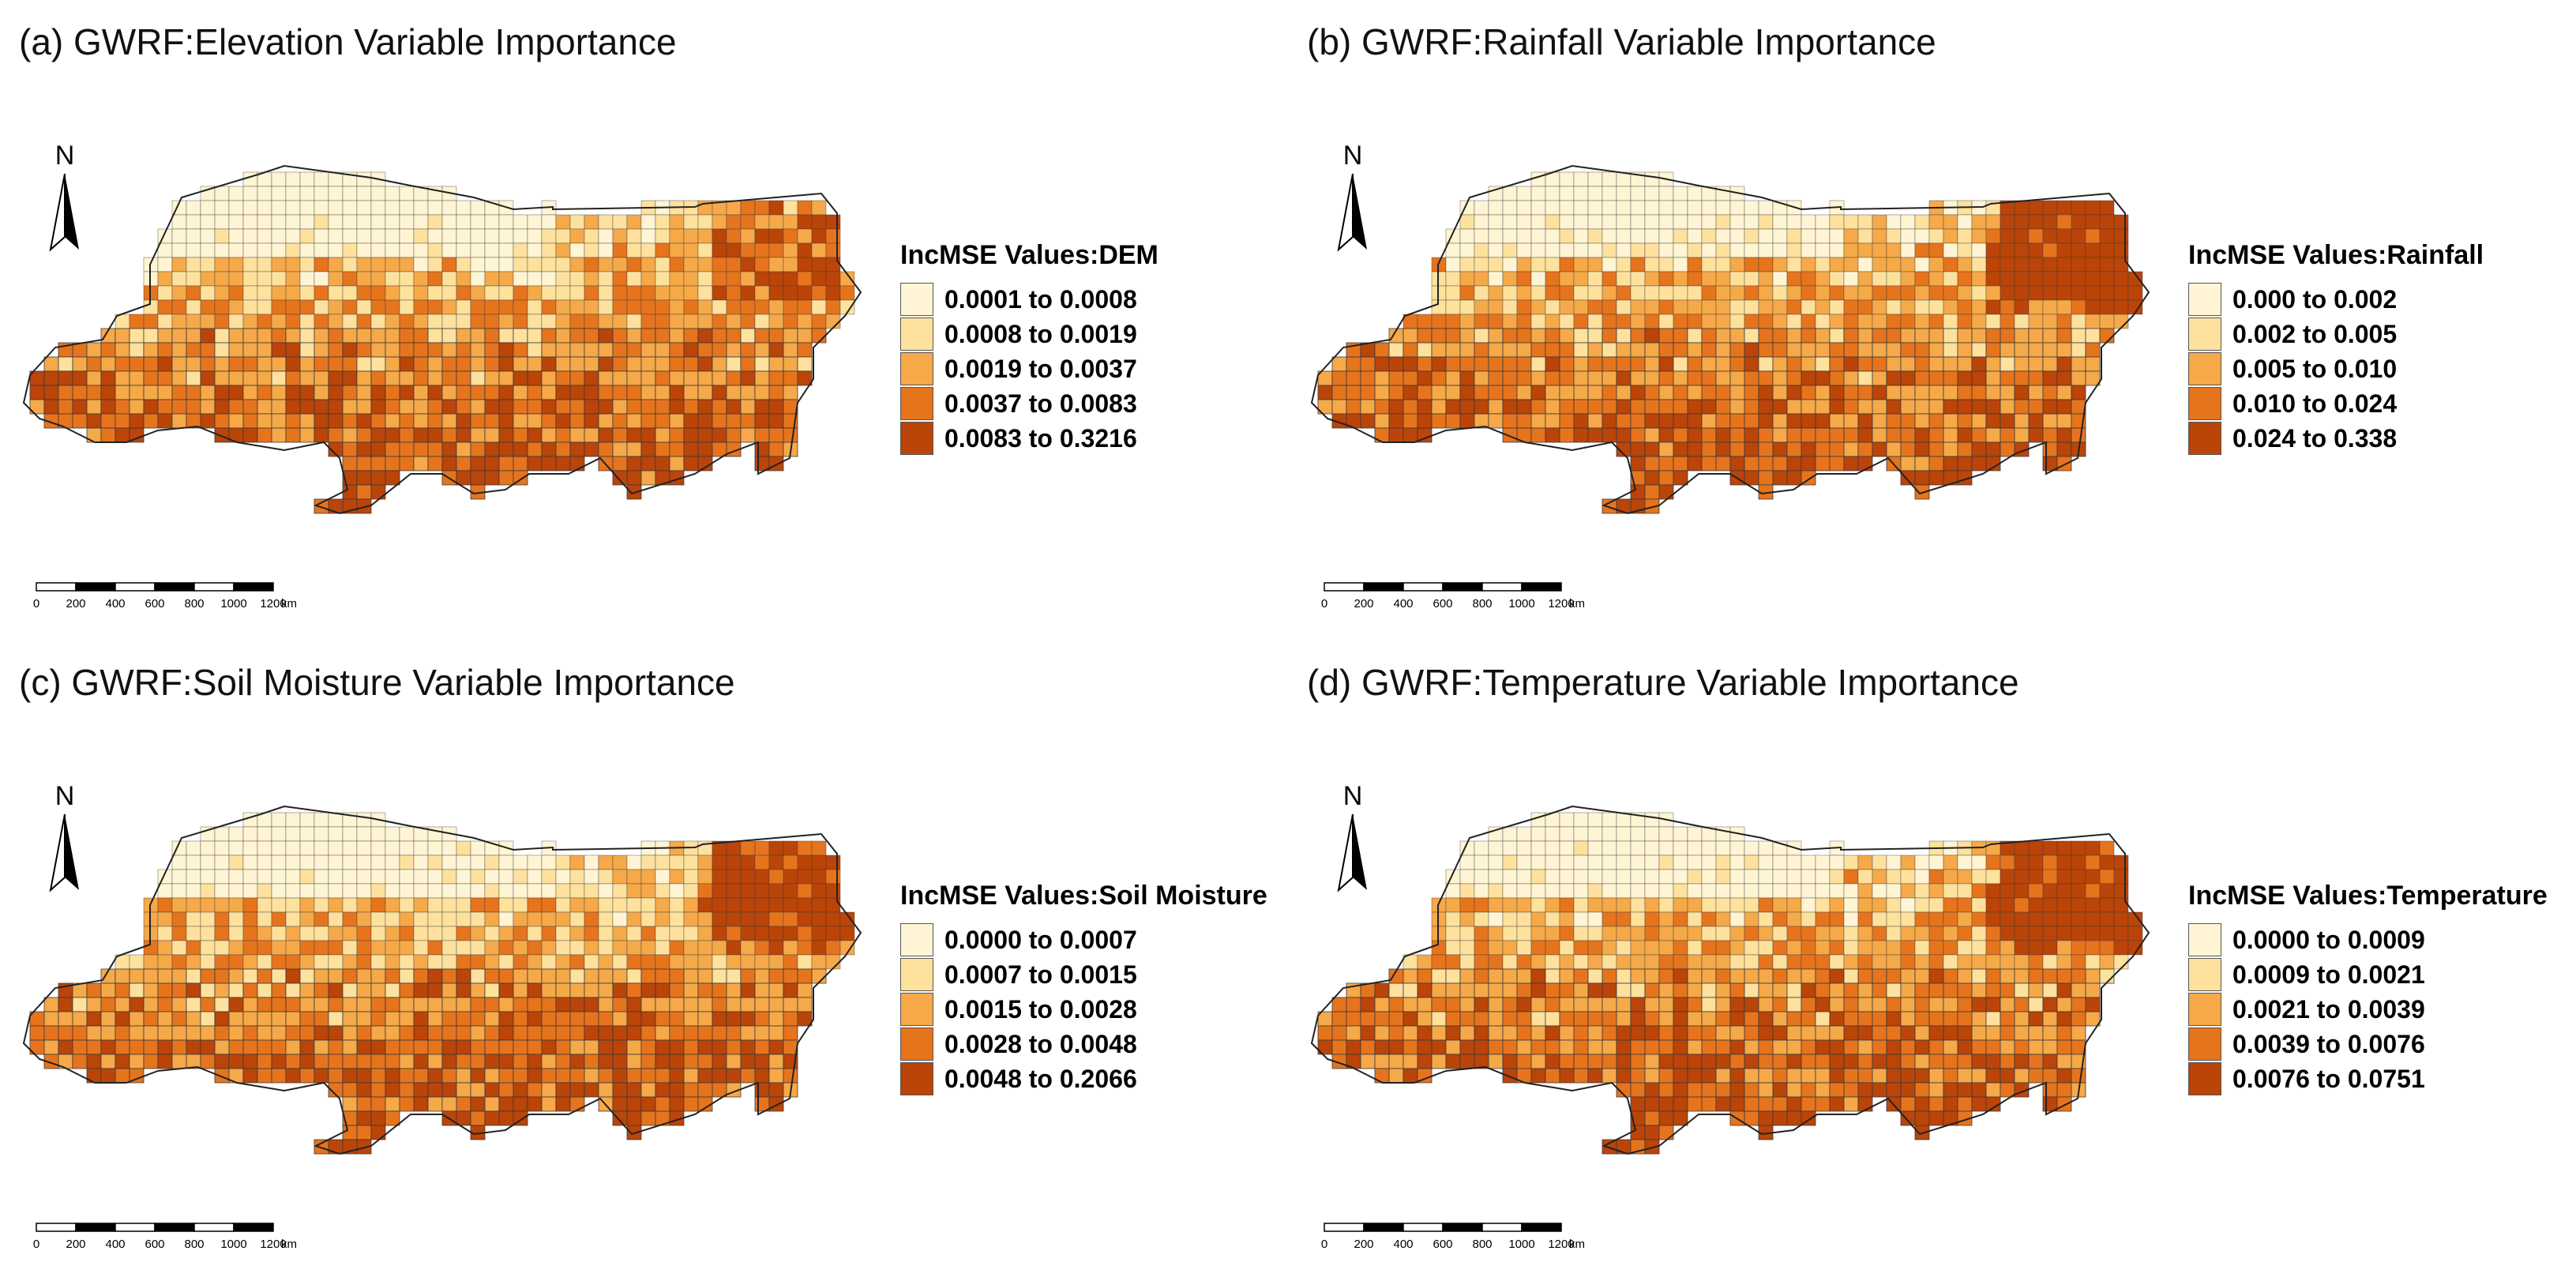 Image resolution: width=2576 pixels, height=1281 pixels. What do you see at coordinates (1029, 300) in the screenshot?
I see `legend-item: 0.0001 to 0.0008` at bounding box center [1029, 300].